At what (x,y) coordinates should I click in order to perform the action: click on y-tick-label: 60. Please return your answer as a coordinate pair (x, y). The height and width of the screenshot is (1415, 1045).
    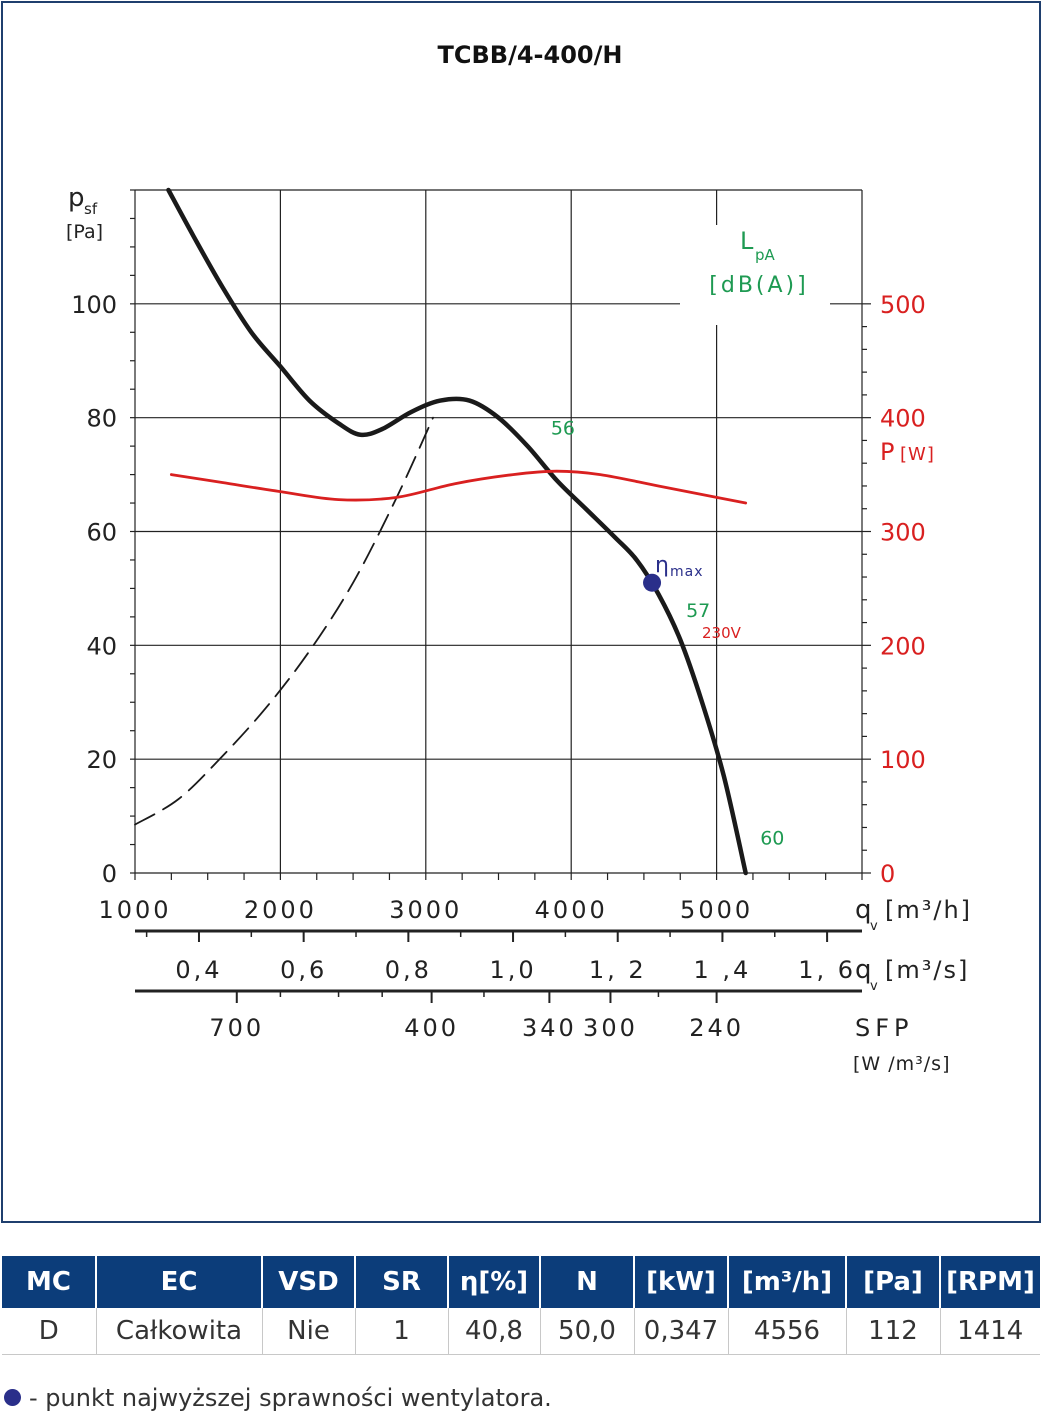
    Looking at the image, I should click on (101, 533).